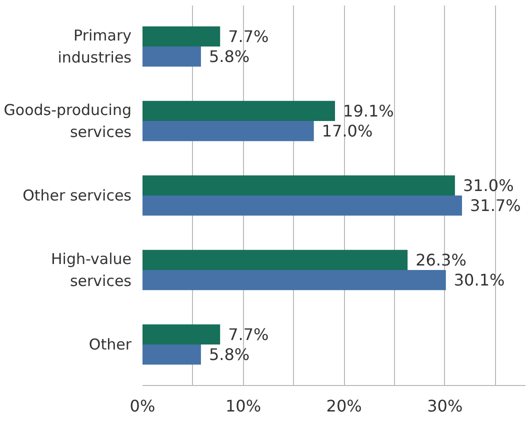 The width and height of the screenshot is (532, 421). What do you see at coordinates (91, 270) in the screenshot?
I see `y-tick-label: High-value services` at bounding box center [91, 270].